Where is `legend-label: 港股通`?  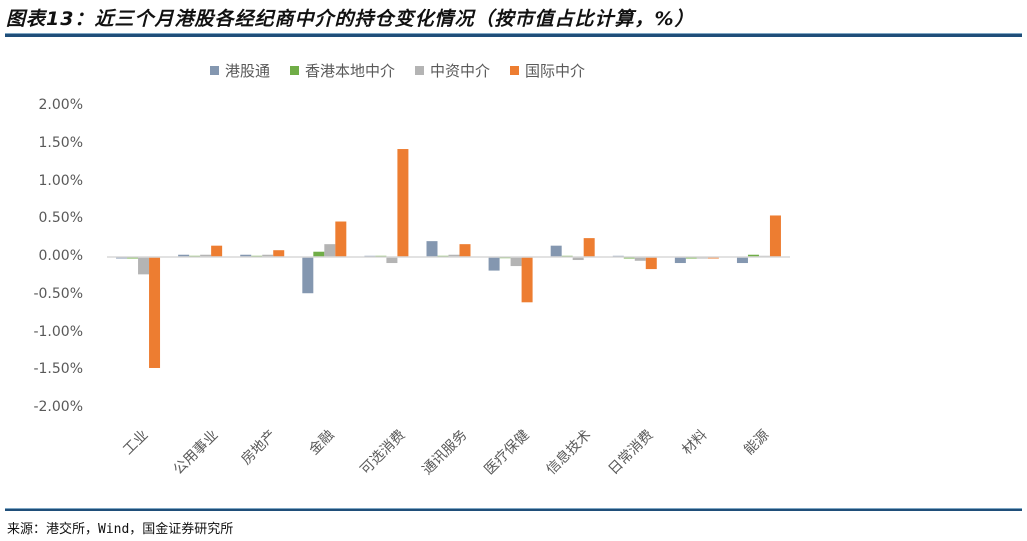
legend-label: 港股通 is located at coordinates (248, 71).